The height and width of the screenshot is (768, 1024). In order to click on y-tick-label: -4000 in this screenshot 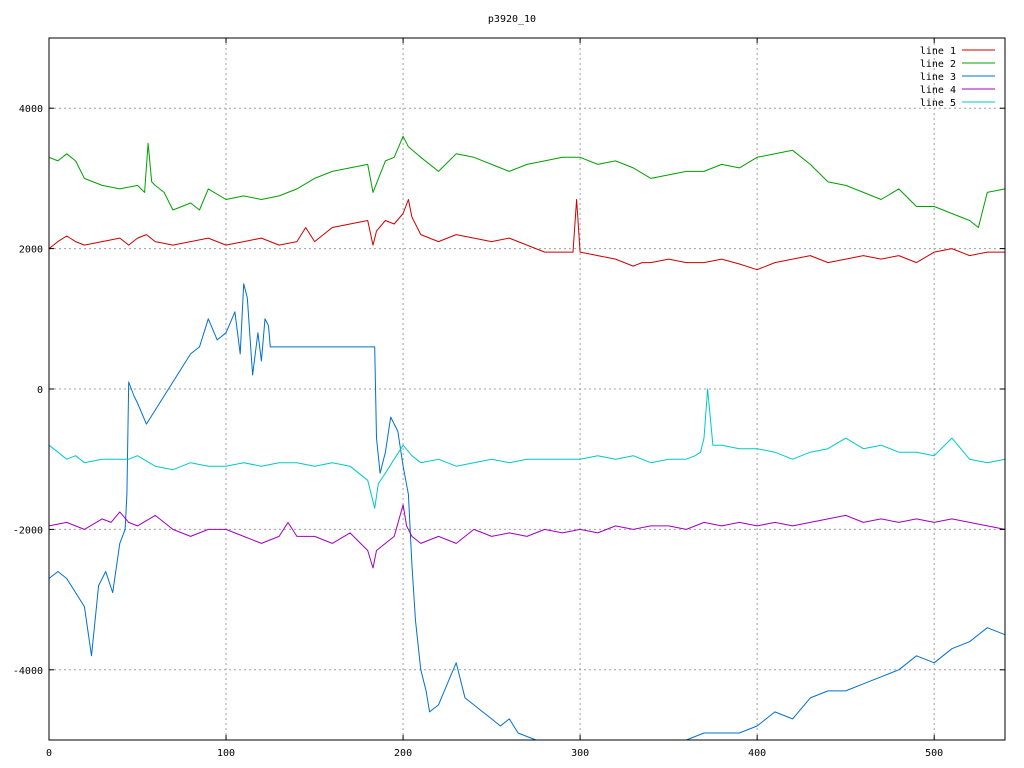, I will do `click(28, 671)`.